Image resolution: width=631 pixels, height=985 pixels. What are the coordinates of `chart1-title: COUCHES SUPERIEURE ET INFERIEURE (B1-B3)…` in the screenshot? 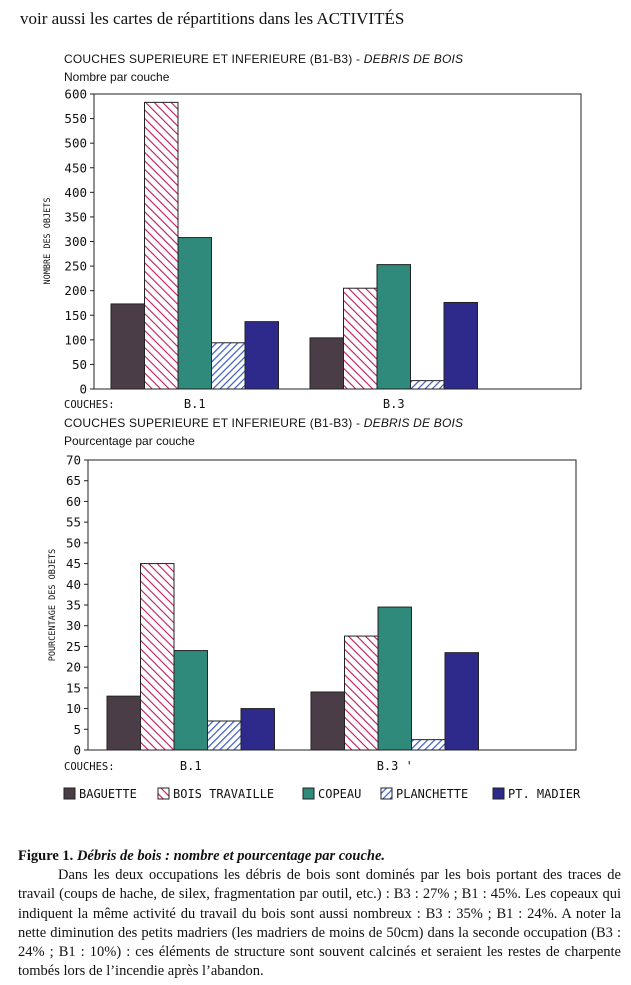 It's located at (264, 59).